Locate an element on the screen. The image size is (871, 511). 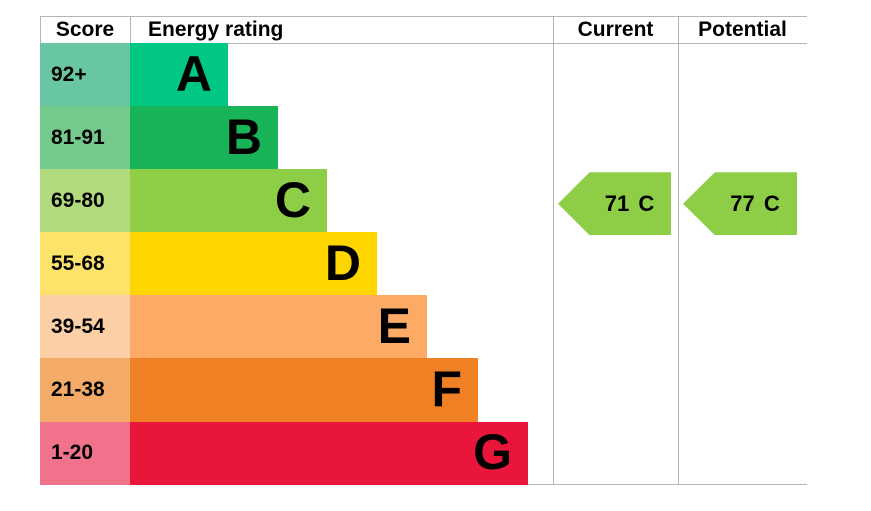
band-score-cell: 81-91 is located at coordinates (85, 138).